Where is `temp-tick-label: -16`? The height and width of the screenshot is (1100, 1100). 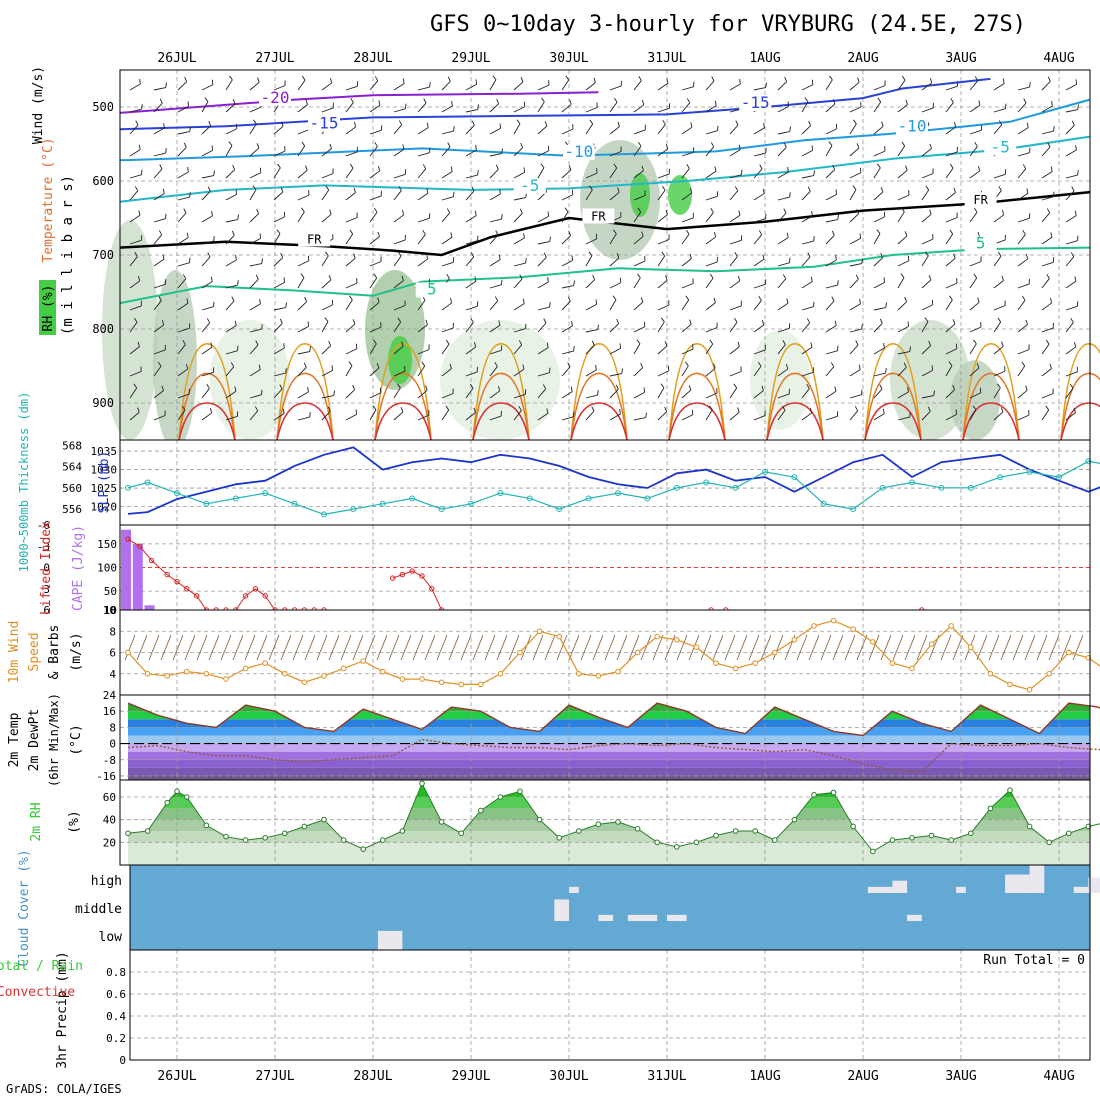
temp-tick-label: -16 is located at coordinates (106, 776).